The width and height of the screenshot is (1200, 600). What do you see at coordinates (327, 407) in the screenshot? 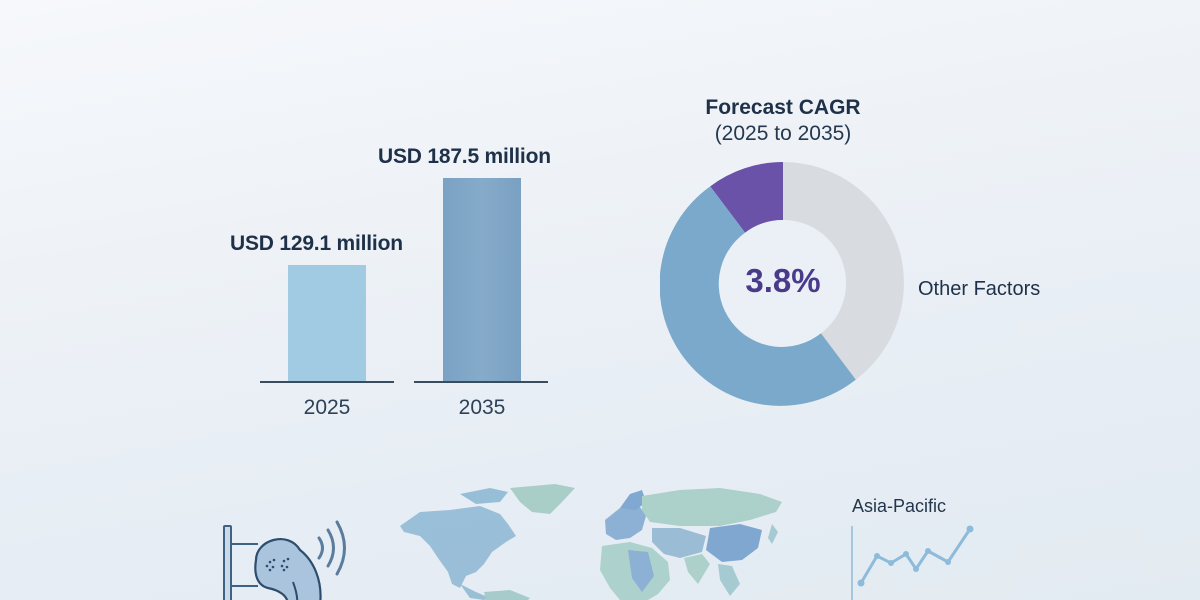
I see `x-axis-label-2025: 2025` at bounding box center [327, 407].